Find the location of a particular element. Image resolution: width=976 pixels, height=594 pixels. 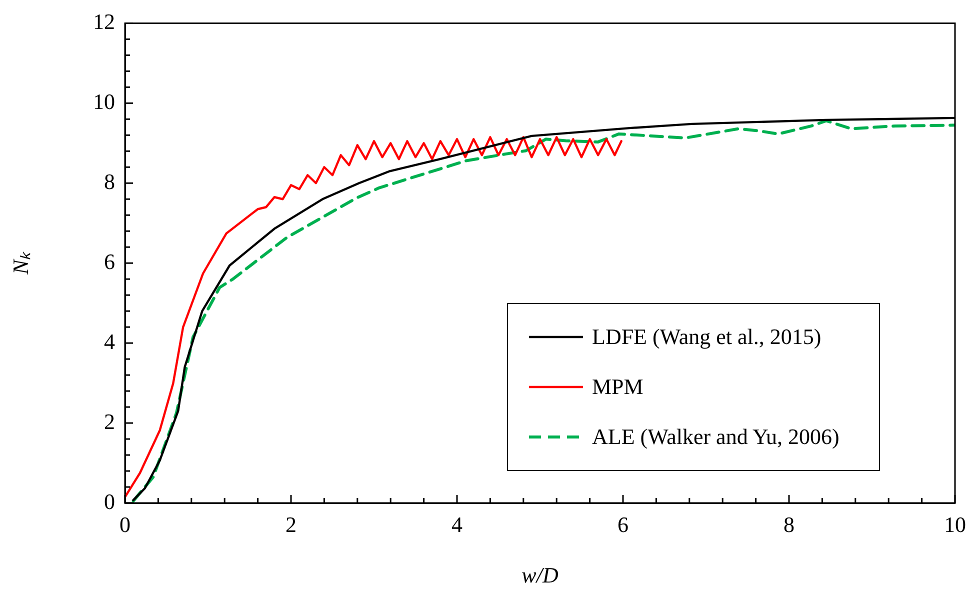

y-tick-label: 2 is located at coordinates (109, 421).